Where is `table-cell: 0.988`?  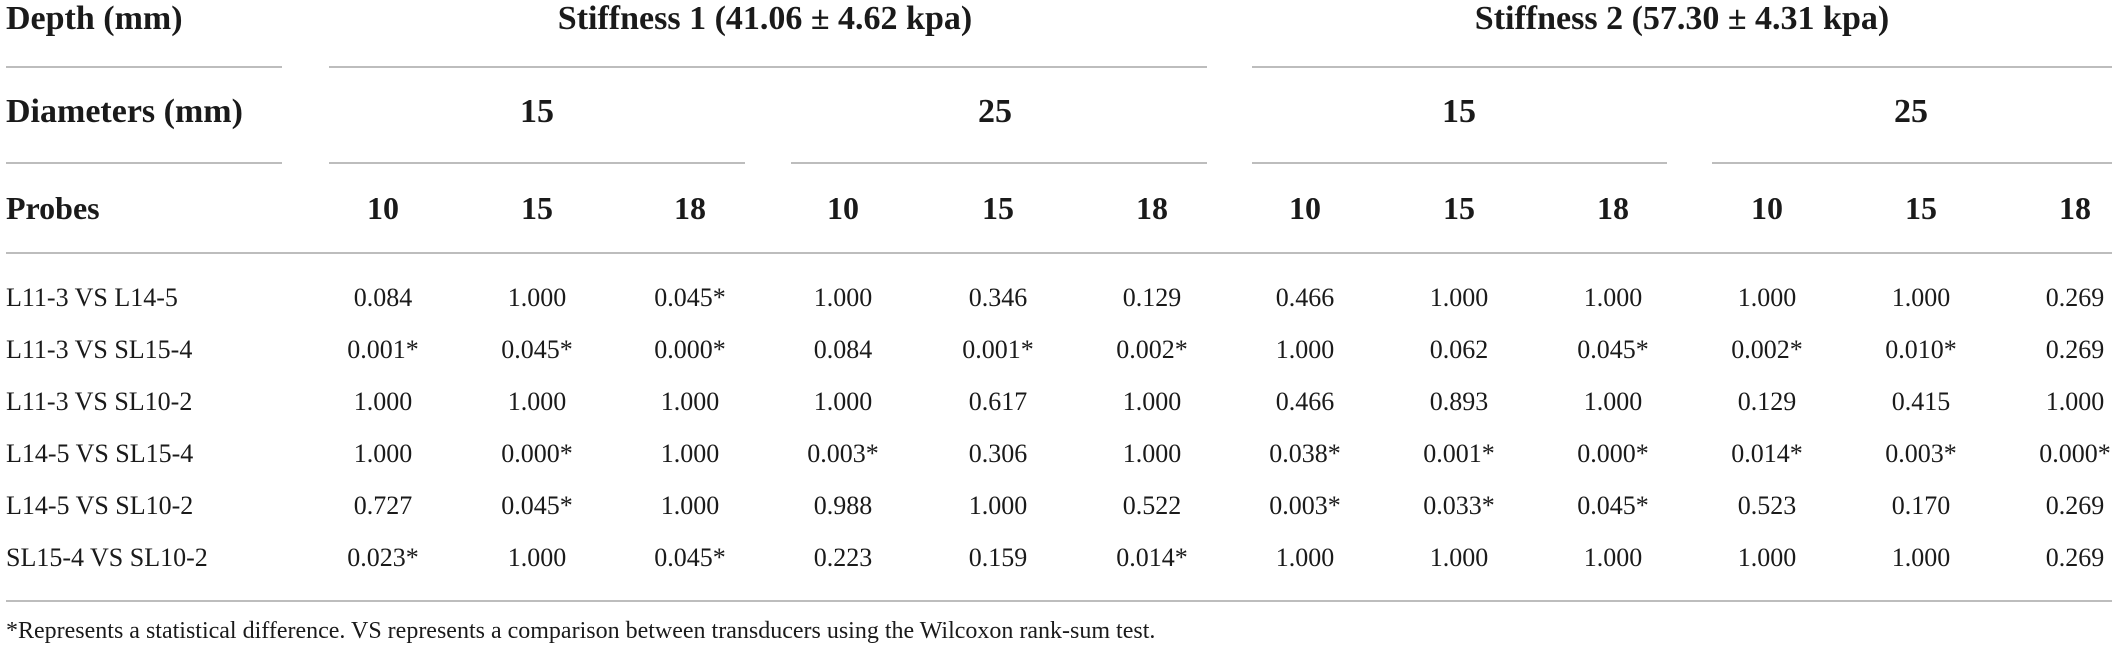
table-cell: 0.988 is located at coordinates (843, 505).